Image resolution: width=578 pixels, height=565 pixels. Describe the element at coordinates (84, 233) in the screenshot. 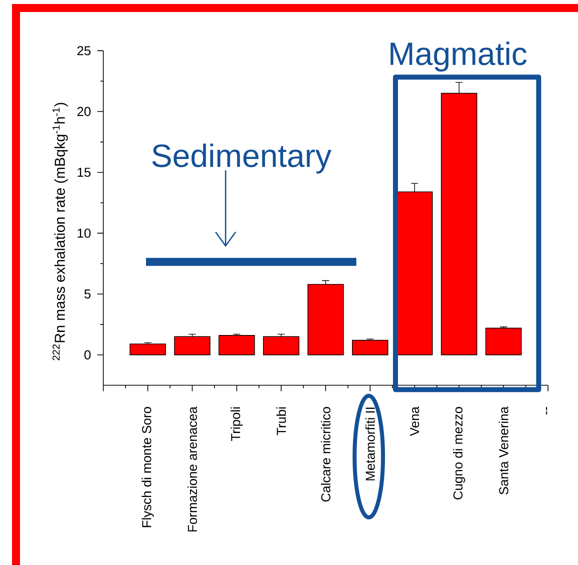

I see `y-tick-label: 10` at that location.